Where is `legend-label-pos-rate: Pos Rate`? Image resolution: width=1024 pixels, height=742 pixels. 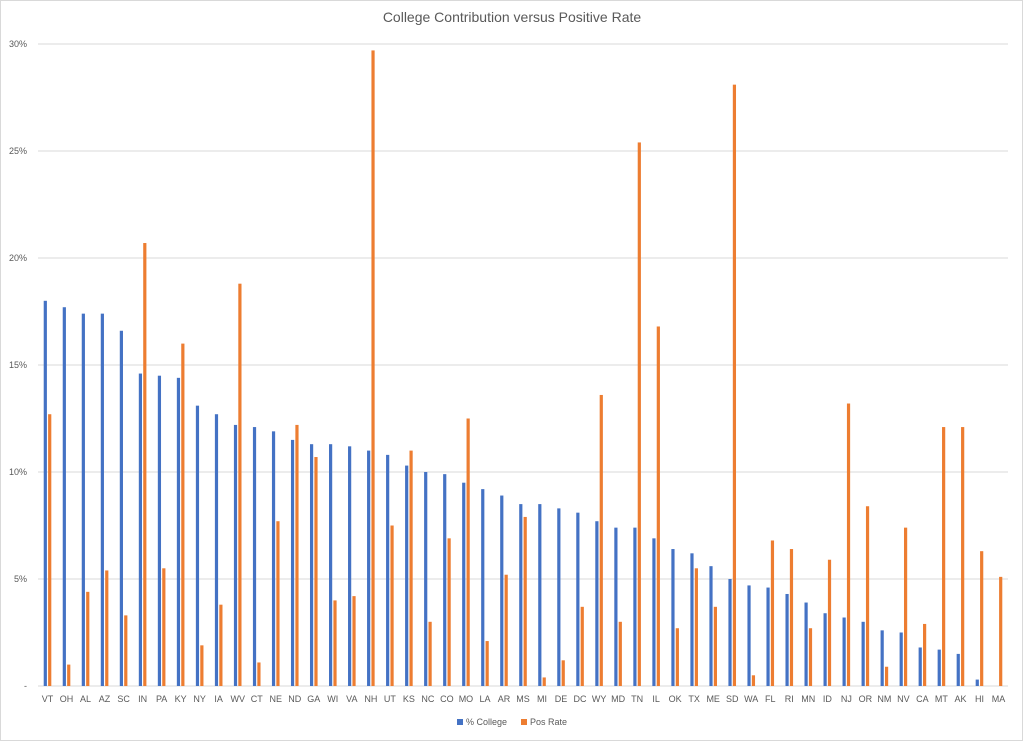
legend-label-pos-rate: Pos Rate is located at coordinates (549, 722).